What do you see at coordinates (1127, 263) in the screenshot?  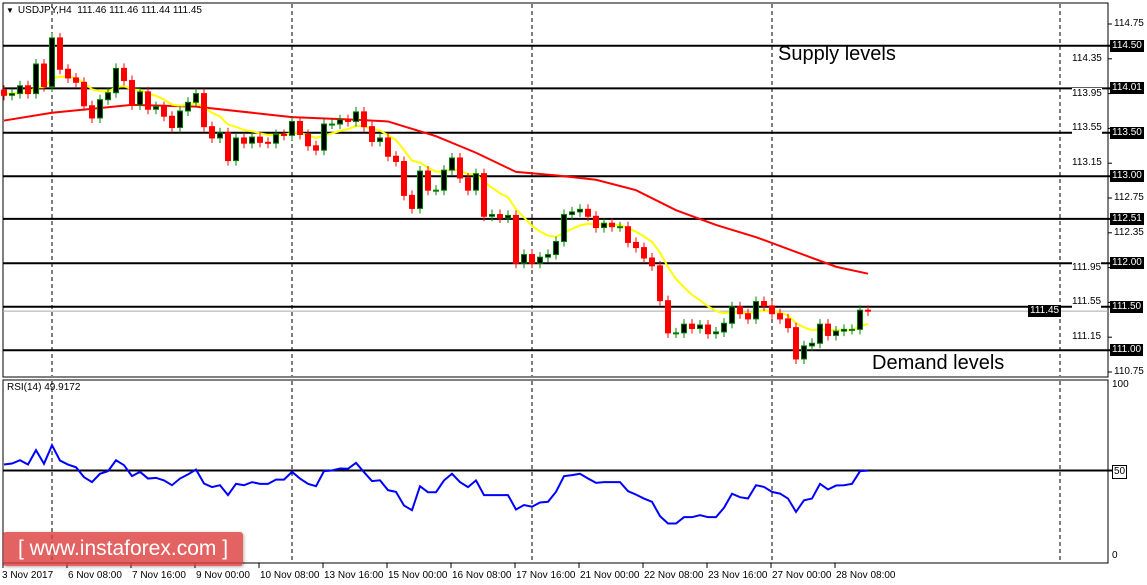 I see `price-level-badge: 112.00` at bounding box center [1127, 263].